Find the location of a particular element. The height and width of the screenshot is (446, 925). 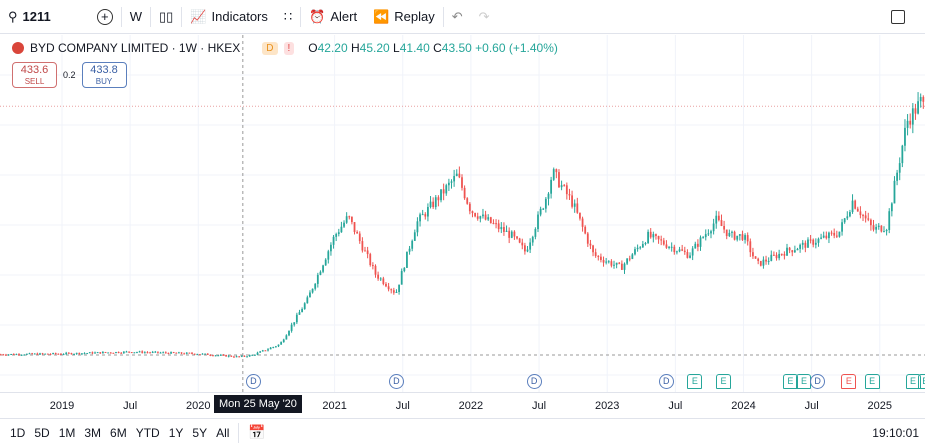

square-icon is located at coordinates (898, 16).